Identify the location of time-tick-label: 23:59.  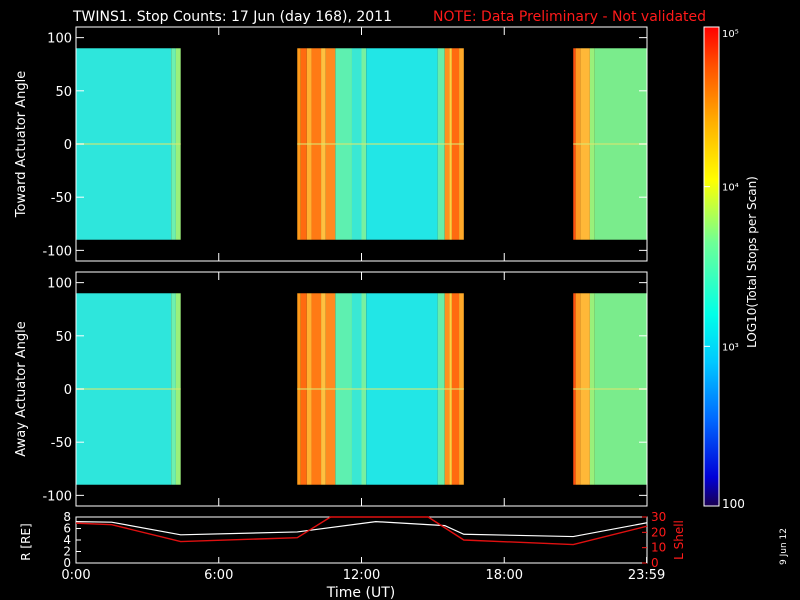
(646, 575).